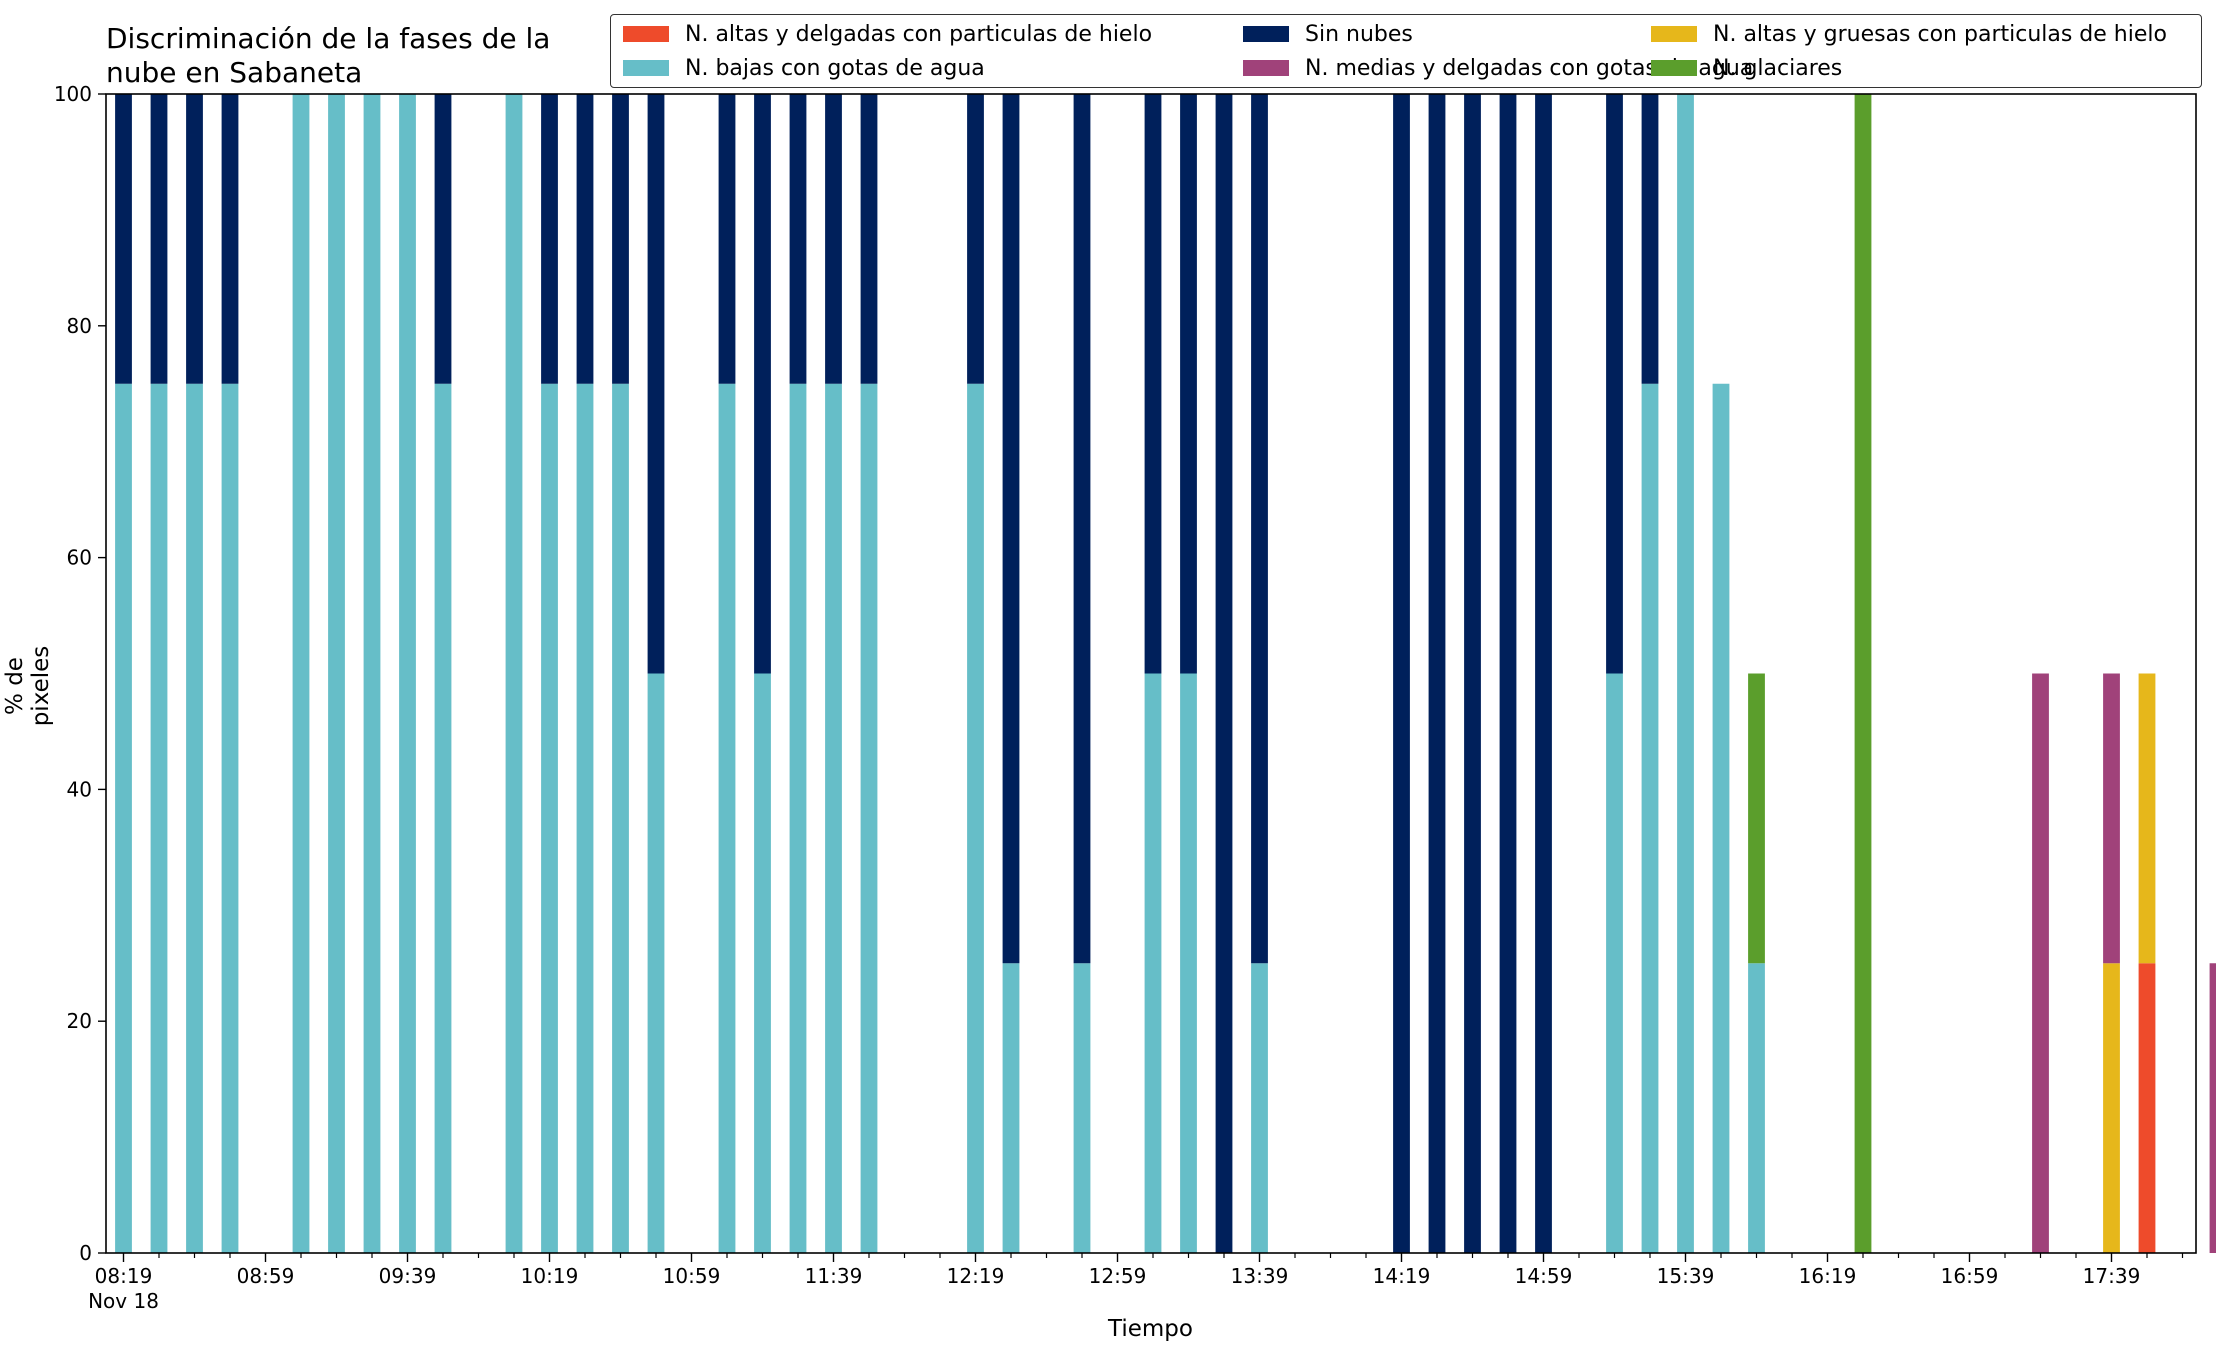 The width and height of the screenshot is (2216, 1355). What do you see at coordinates (123, 1301) in the screenshot?
I see `x-date-label: Nov 18` at bounding box center [123, 1301].